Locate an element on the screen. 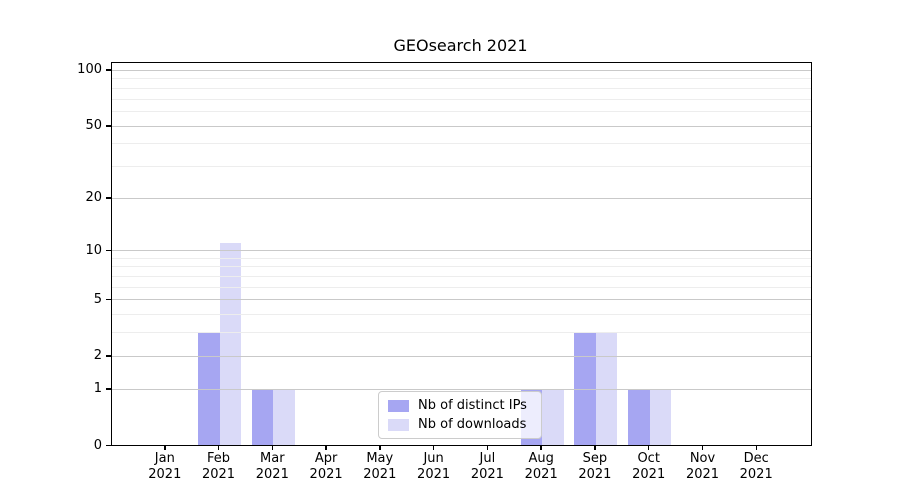 The width and height of the screenshot is (900, 500). month-label: Mar is located at coordinates (272, 458).